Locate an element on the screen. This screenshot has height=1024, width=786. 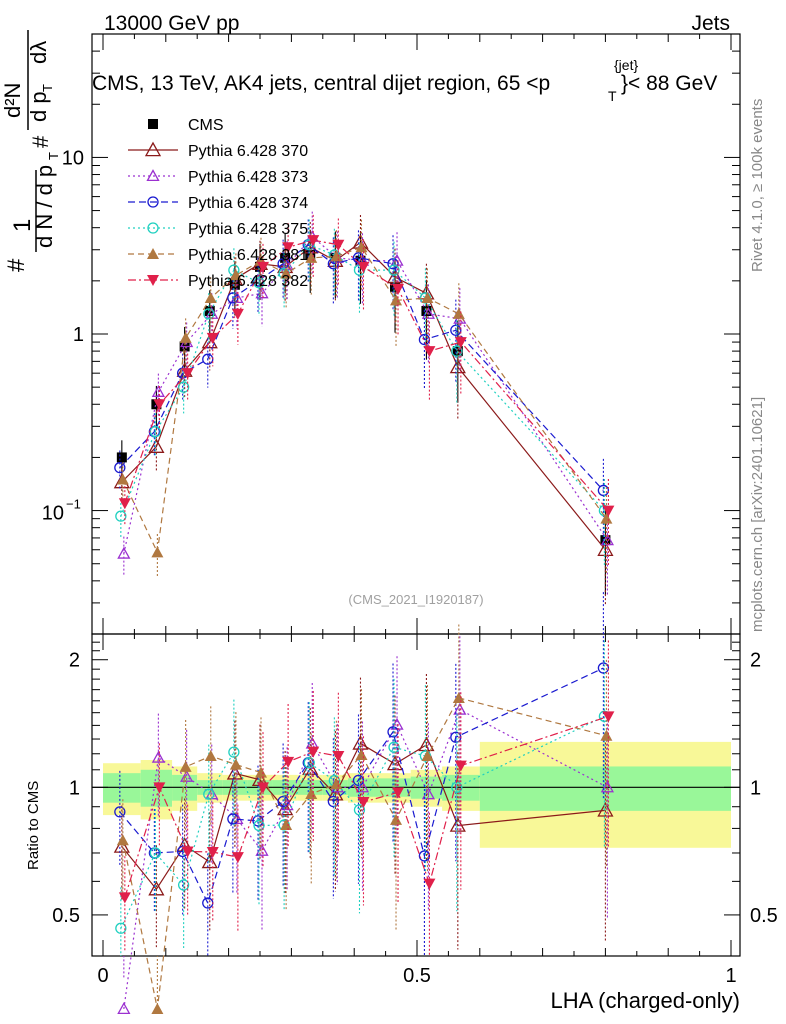
x-tick-label: 0 is located at coordinates (102, 976).